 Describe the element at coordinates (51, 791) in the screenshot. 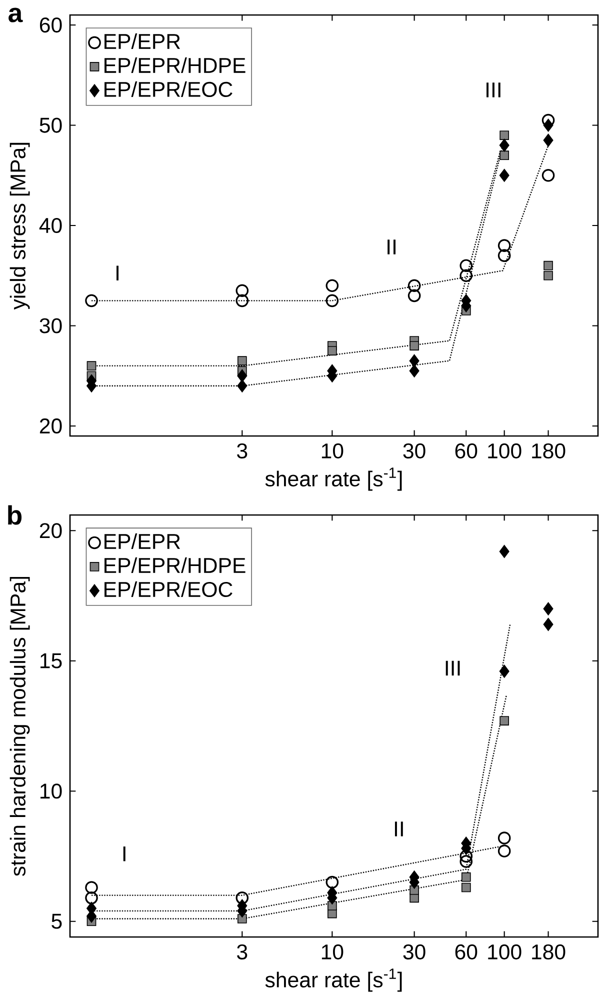

I see `y-tick-label: 10` at that location.